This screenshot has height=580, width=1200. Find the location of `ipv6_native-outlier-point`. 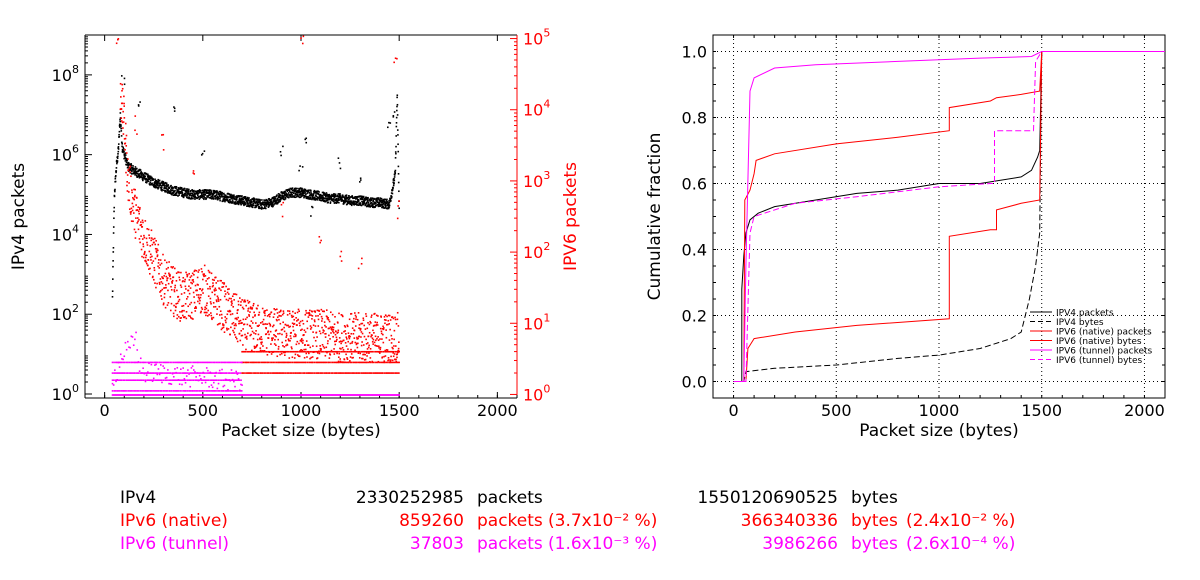

ipv6_native-outlier-point is located at coordinates (124, 106).